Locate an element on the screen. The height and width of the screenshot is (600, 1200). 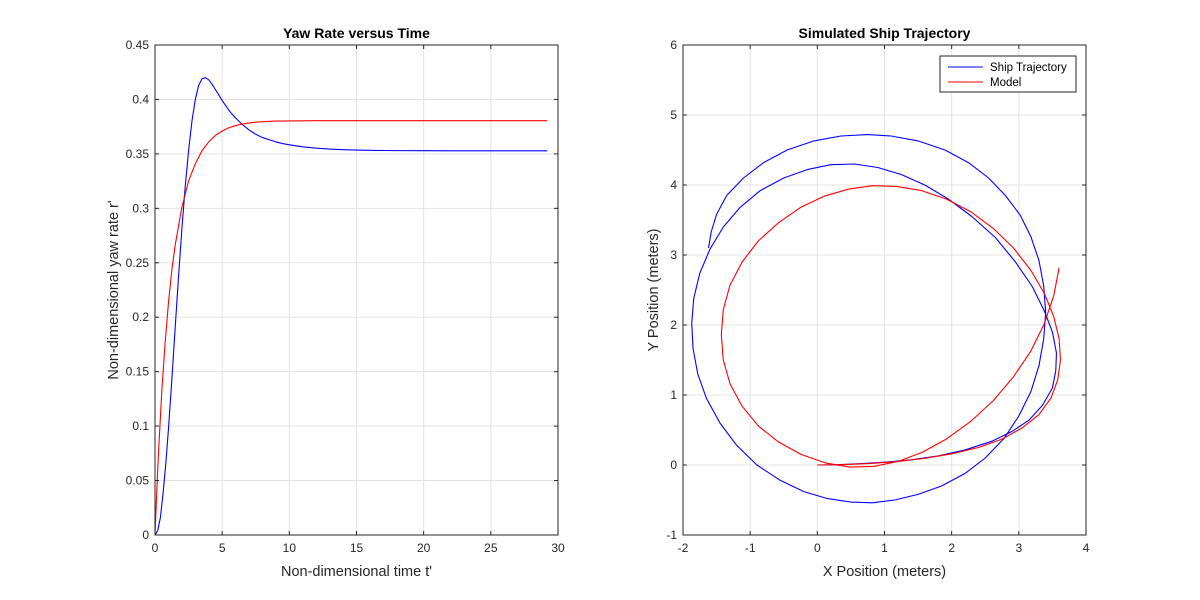
legend-label-ship-trajectory: Ship Trajectory is located at coordinates (1028, 68).